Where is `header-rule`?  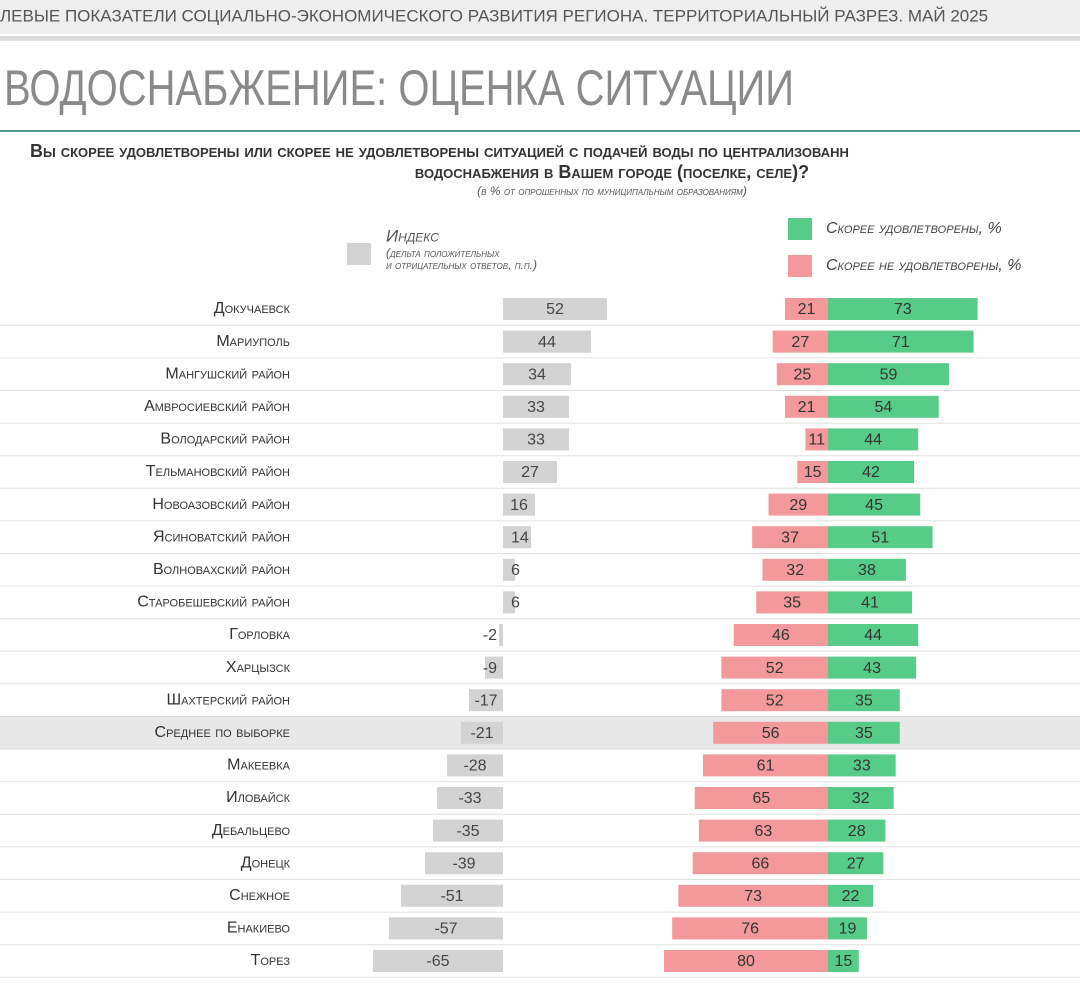
header-rule is located at coordinates (540, 38).